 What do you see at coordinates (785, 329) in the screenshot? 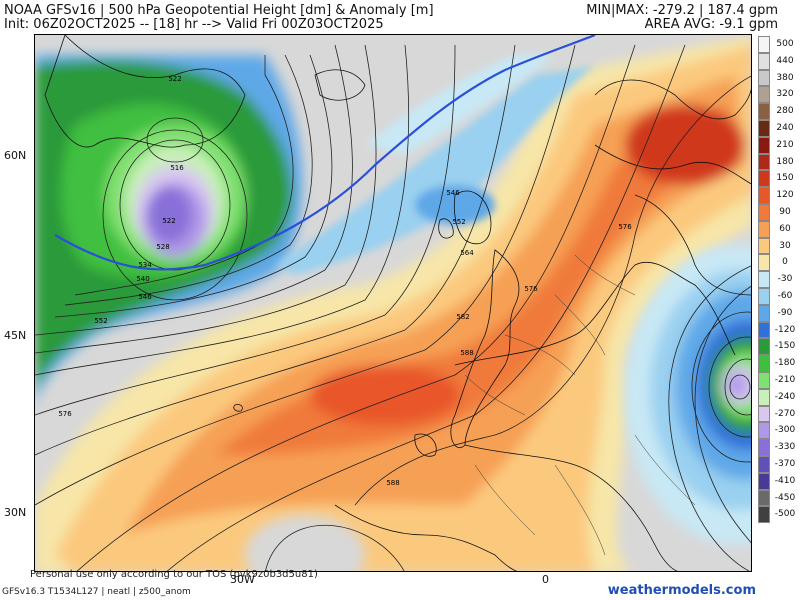
I see `colorbar-label: -120` at bounding box center [785, 329].